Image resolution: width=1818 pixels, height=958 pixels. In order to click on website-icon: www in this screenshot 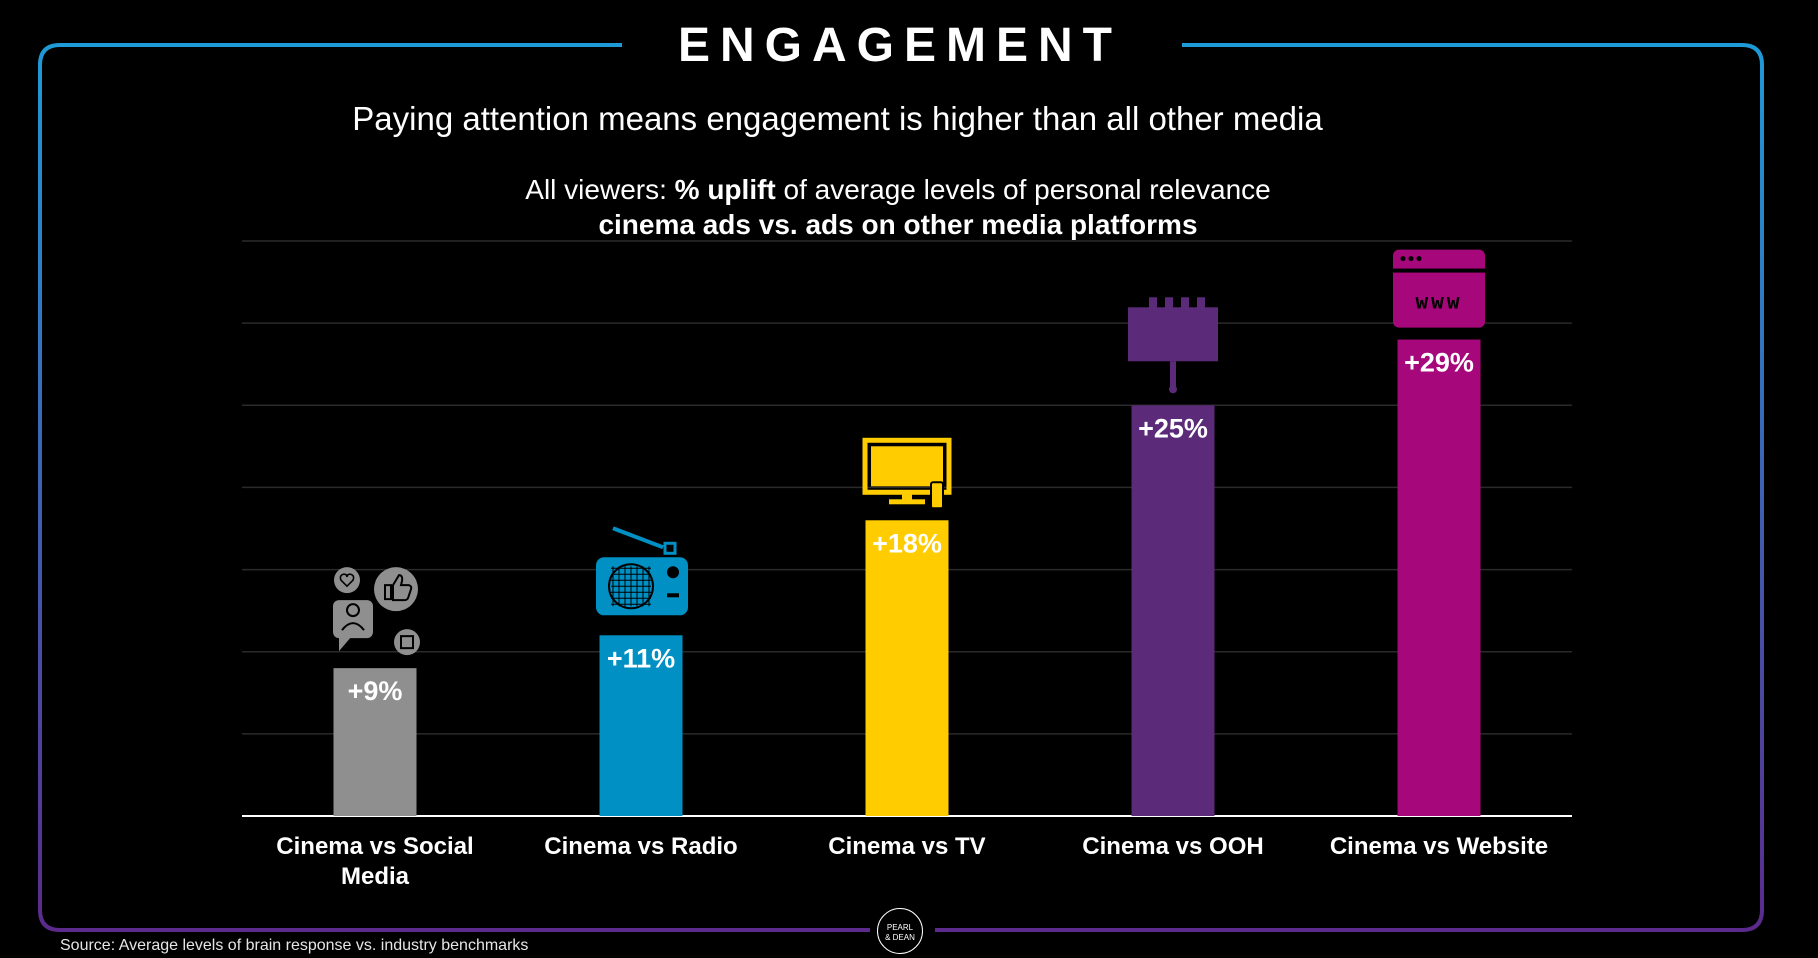, I will do `click(1439, 288)`.